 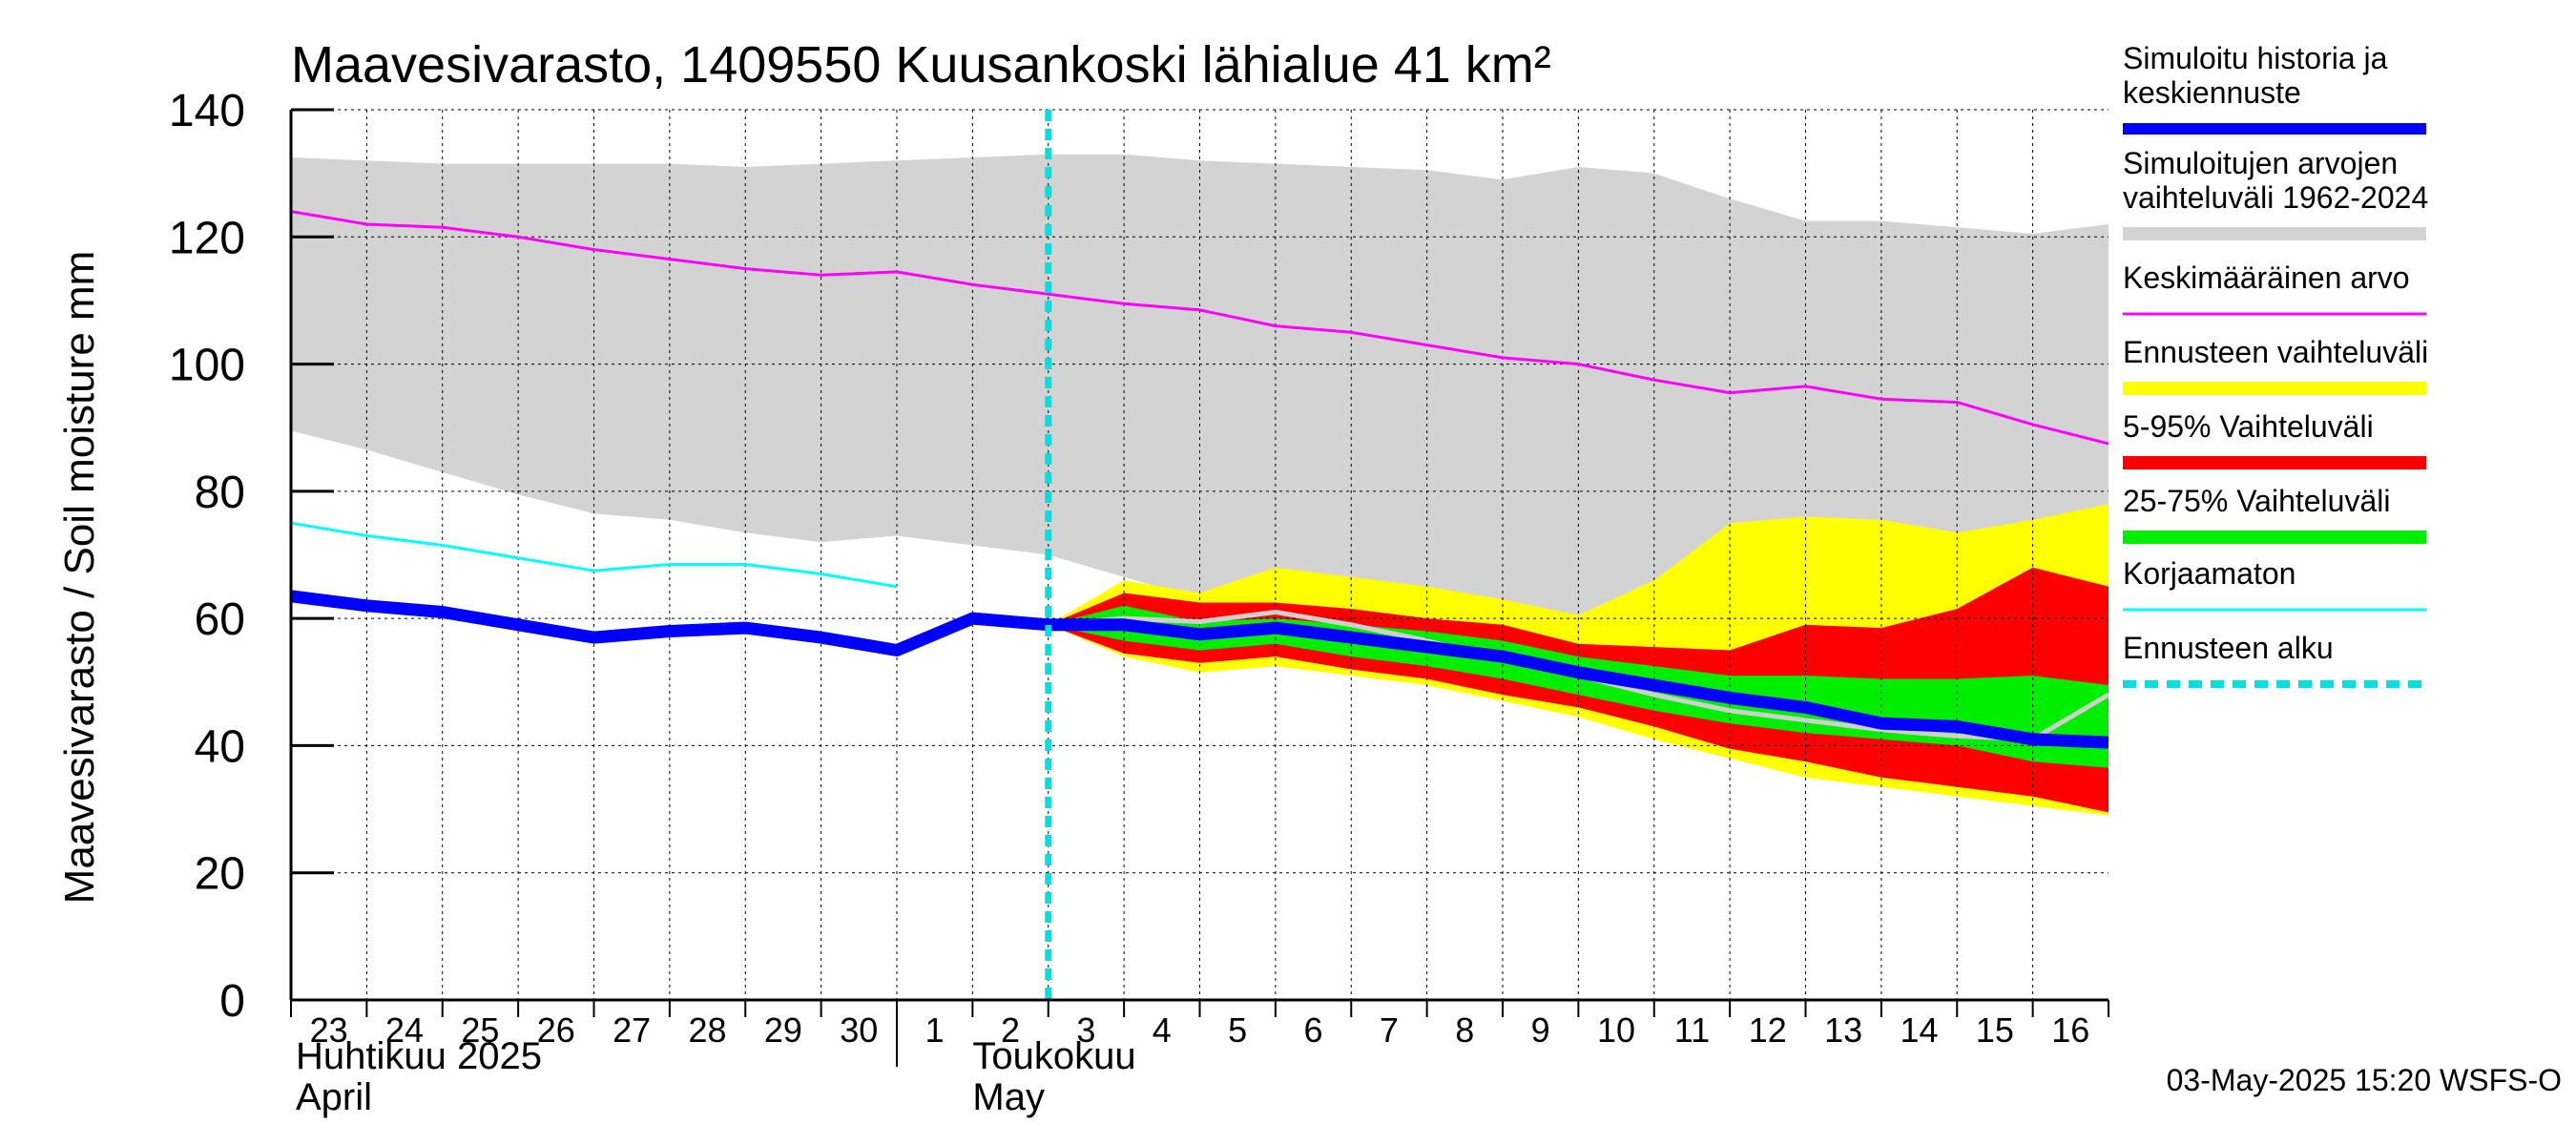 I want to click on legend-label: Ennusteen alku, so click(x=2228, y=648).